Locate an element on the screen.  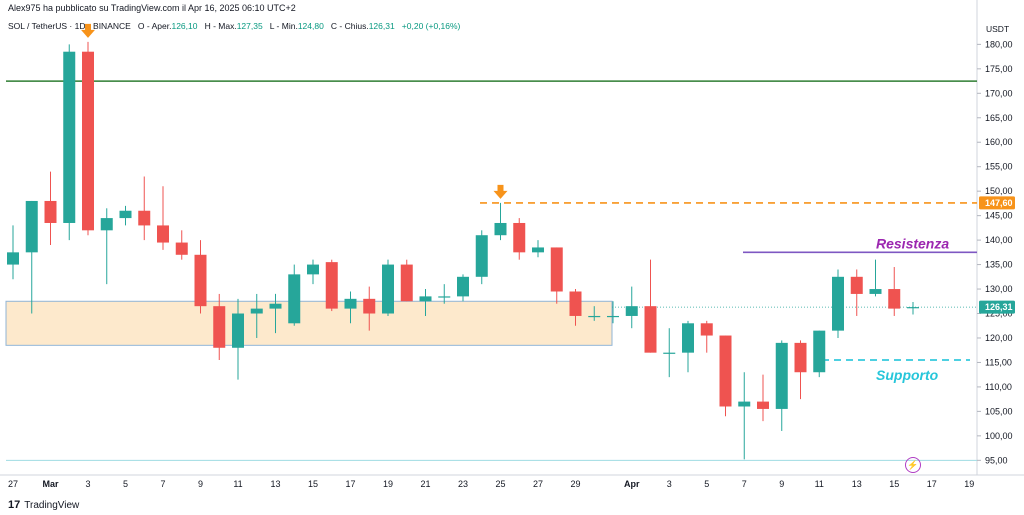
x-tick-label: 9 is located at coordinates (200, 484).